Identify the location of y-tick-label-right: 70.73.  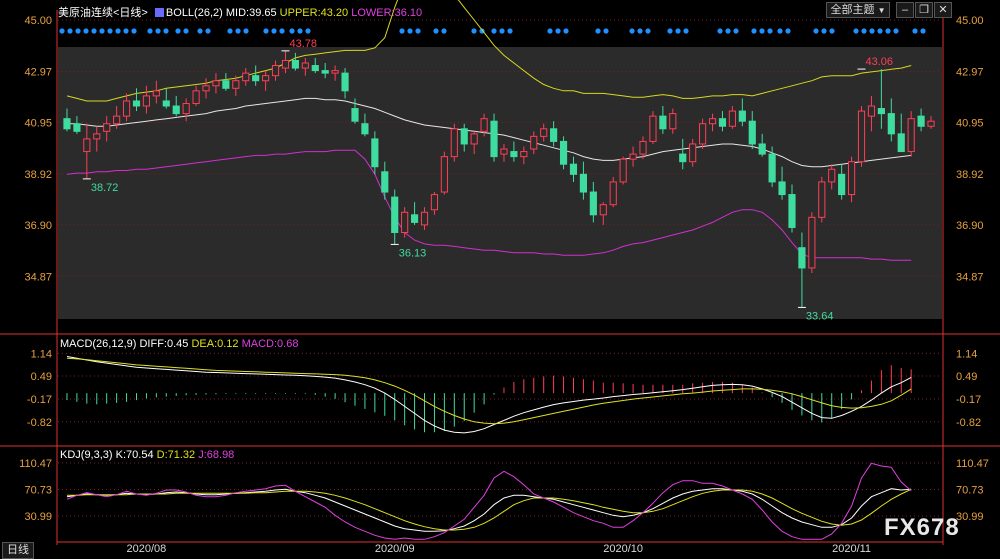
(970, 491).